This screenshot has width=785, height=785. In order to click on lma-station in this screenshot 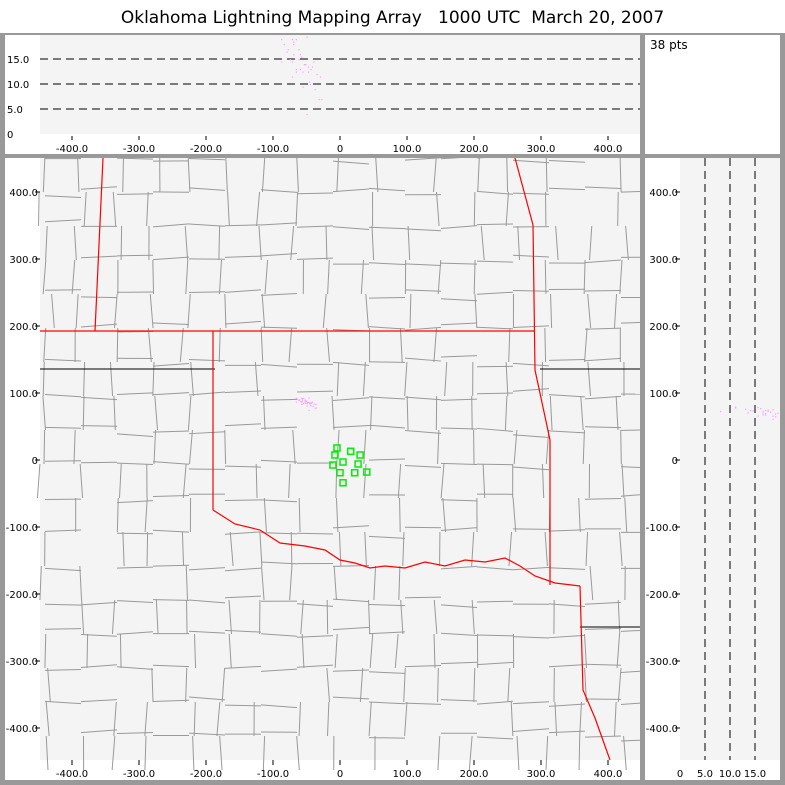, I will do `click(337, 448)`.